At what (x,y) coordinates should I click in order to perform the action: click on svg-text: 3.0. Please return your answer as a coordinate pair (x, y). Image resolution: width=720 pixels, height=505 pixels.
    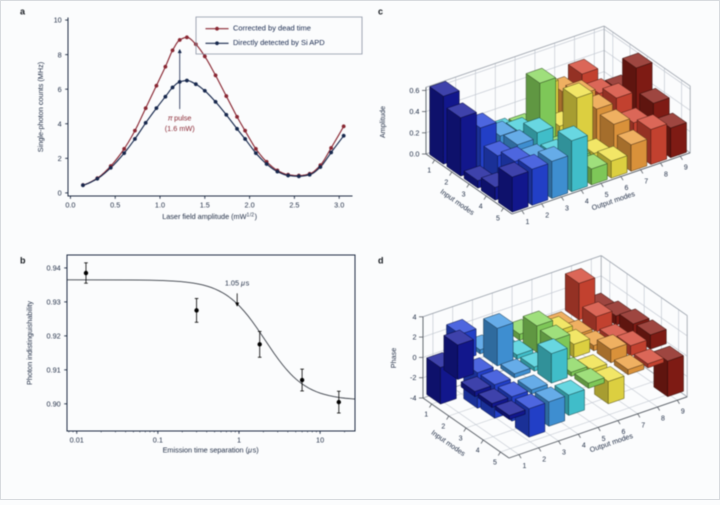
    Looking at the image, I should click on (339, 205).